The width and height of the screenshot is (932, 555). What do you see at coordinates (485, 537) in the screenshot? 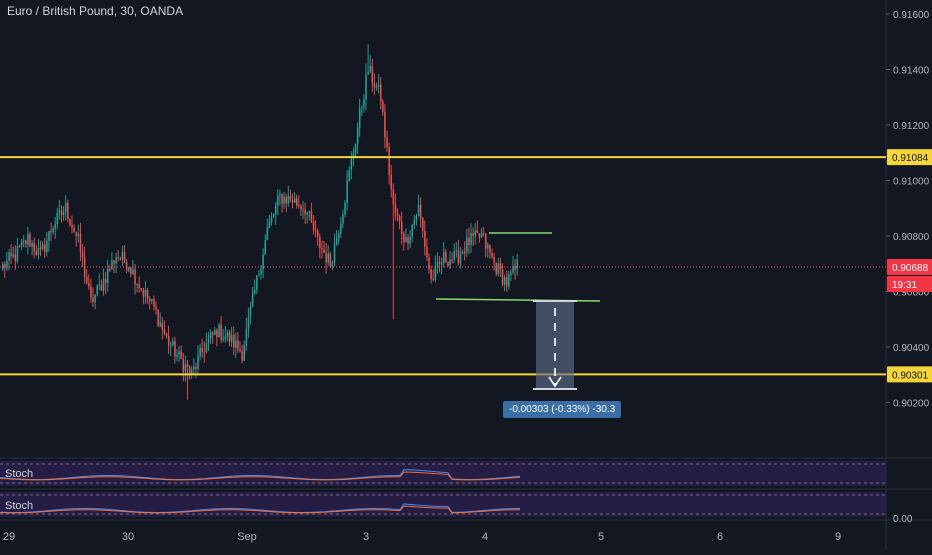
I see `time-label: 4` at bounding box center [485, 537].